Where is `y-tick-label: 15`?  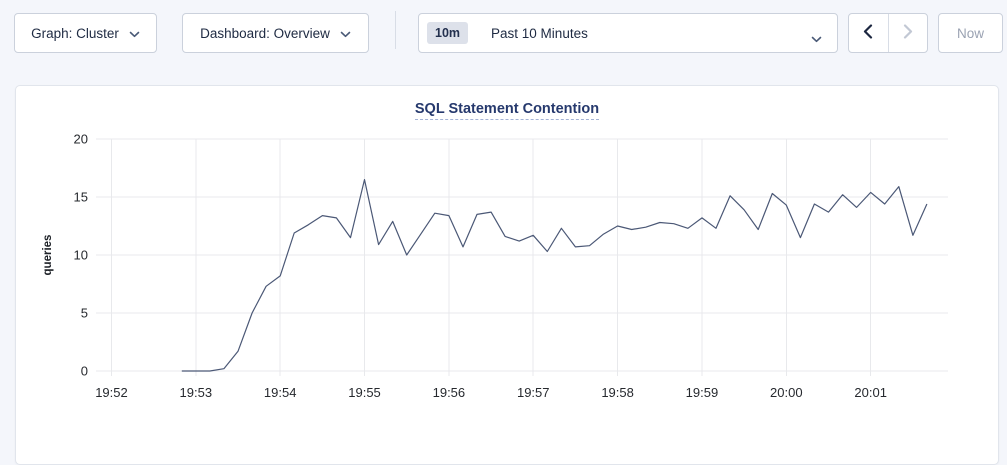
y-tick-label: 15 is located at coordinates (81, 197).